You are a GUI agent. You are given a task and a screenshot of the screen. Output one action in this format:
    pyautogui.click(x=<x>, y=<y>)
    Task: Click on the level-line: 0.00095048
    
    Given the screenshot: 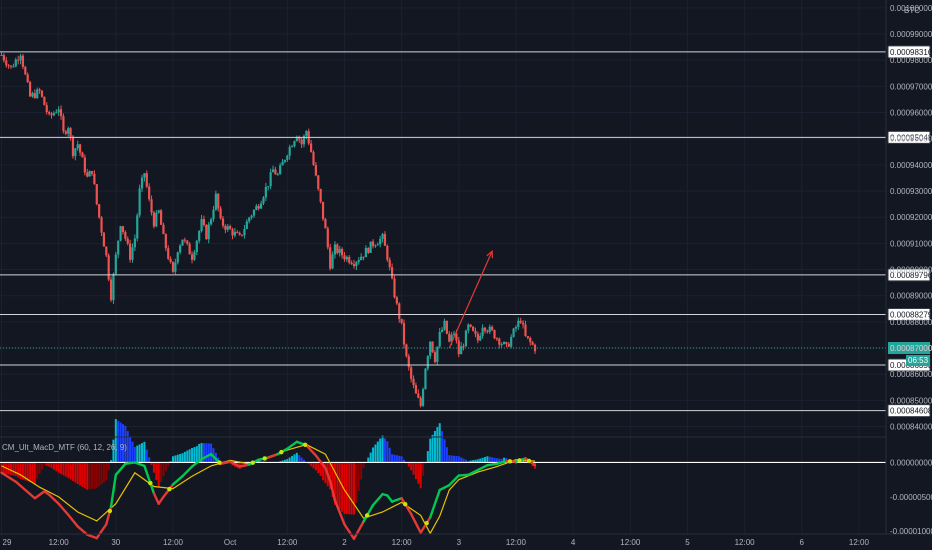 What is the action you would take?
    pyautogui.click(x=466, y=137)
    